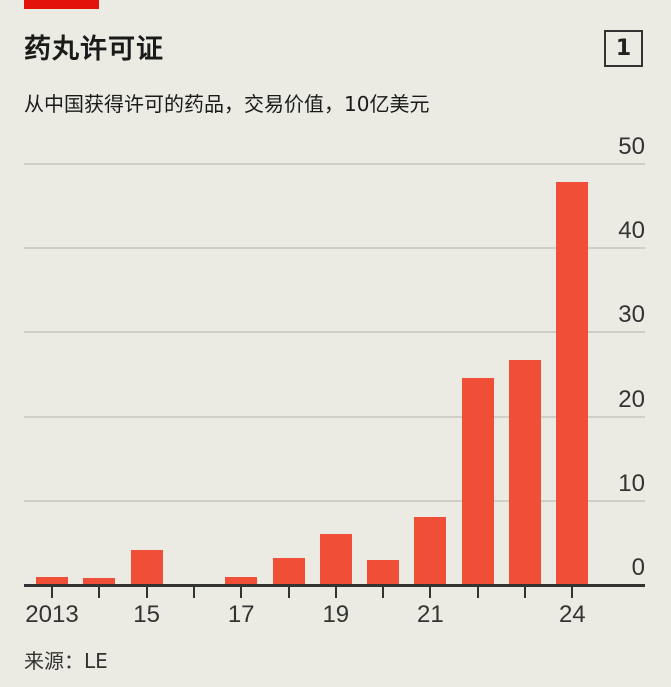 The width and height of the screenshot is (671, 687). Describe the element at coordinates (288, 571) in the screenshot. I see `bar-2018` at that location.